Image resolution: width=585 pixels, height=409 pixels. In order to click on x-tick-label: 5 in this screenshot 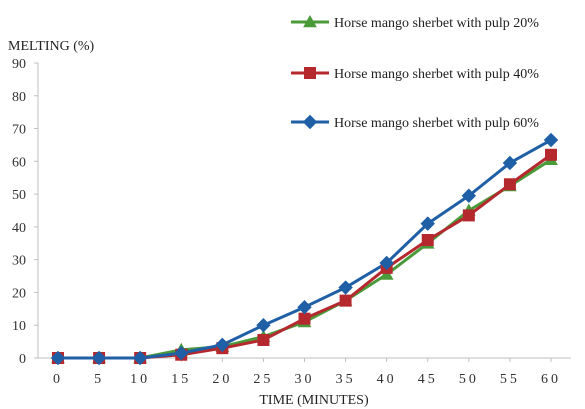, I will do `click(99, 379)`.